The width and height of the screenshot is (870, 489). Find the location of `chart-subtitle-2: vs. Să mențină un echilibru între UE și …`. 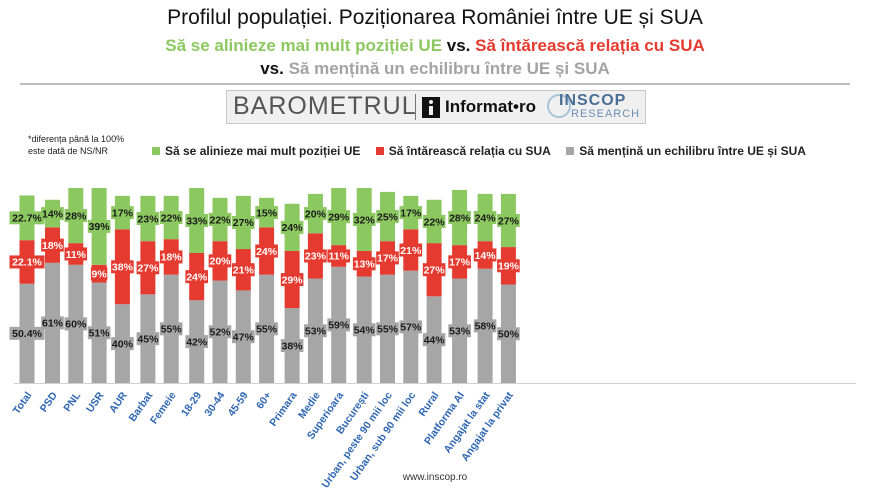

chart-subtitle-2: vs. Să mențină un echilibru între UE și … is located at coordinates (435, 69).